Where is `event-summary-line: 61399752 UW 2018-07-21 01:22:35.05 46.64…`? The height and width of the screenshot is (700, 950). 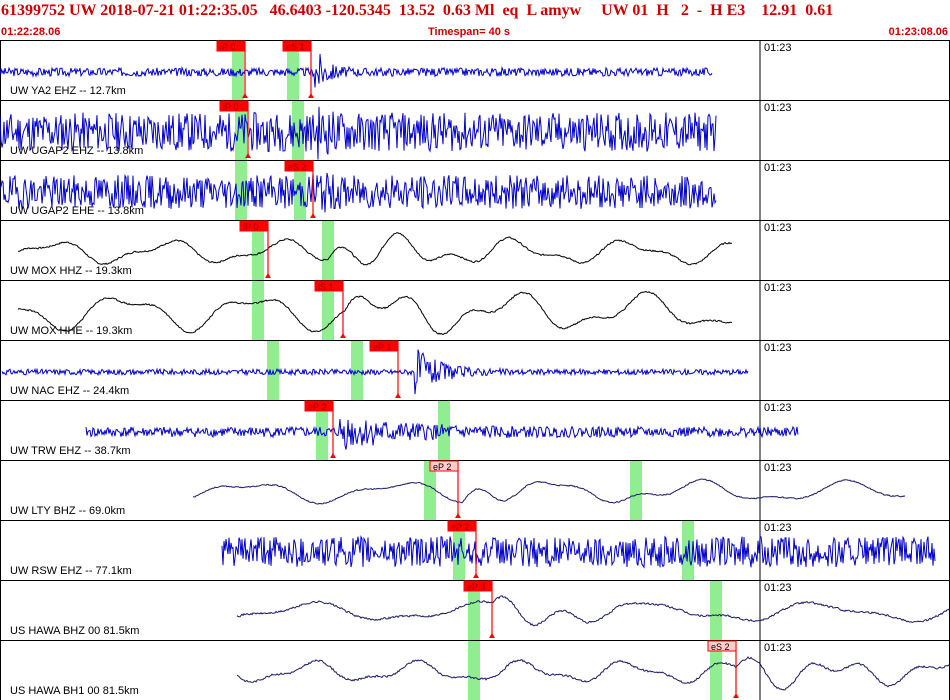
event-summary-line: 61399752 UW 2018-07-21 01:22:35.05 46.64… is located at coordinates (417, 10).